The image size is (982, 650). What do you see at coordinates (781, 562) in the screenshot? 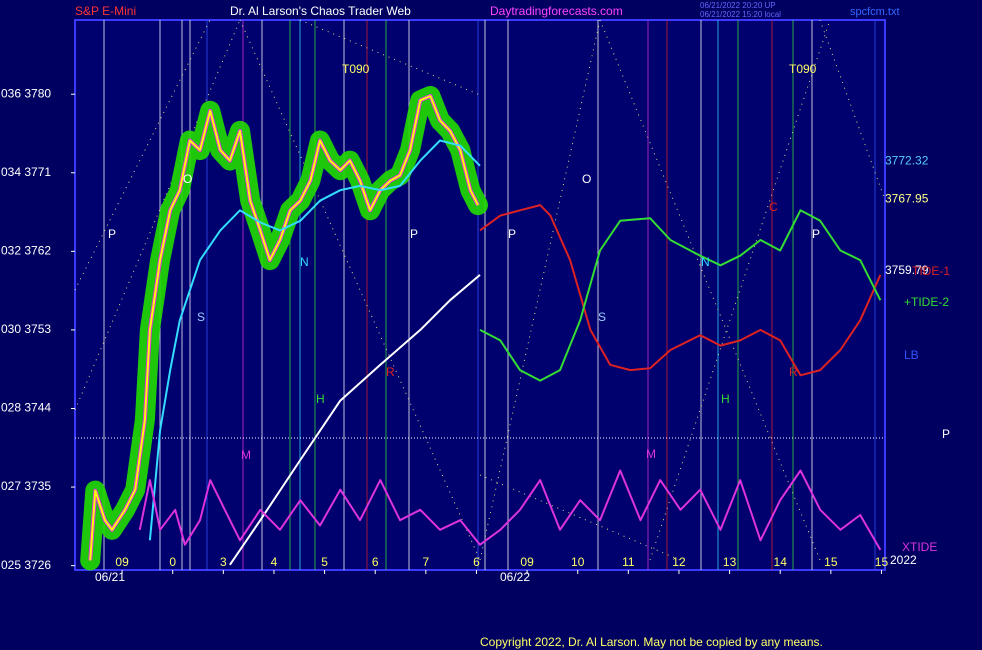
I see `x-tick-label: 14` at bounding box center [781, 562].